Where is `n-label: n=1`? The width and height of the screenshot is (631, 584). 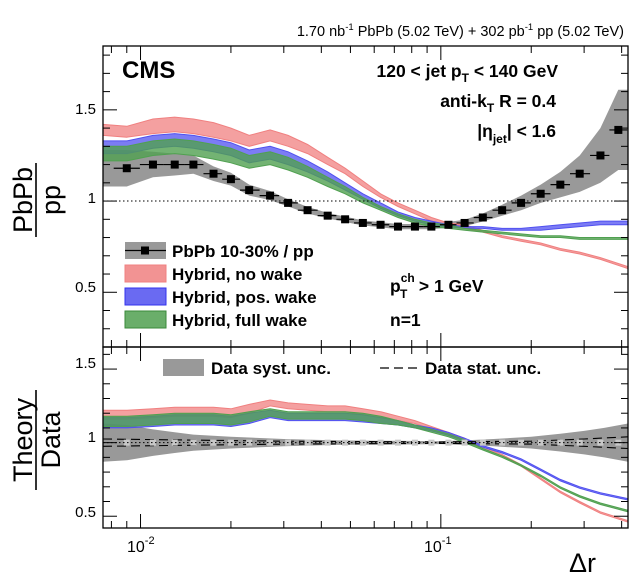 n-label: n=1 is located at coordinates (405, 320).